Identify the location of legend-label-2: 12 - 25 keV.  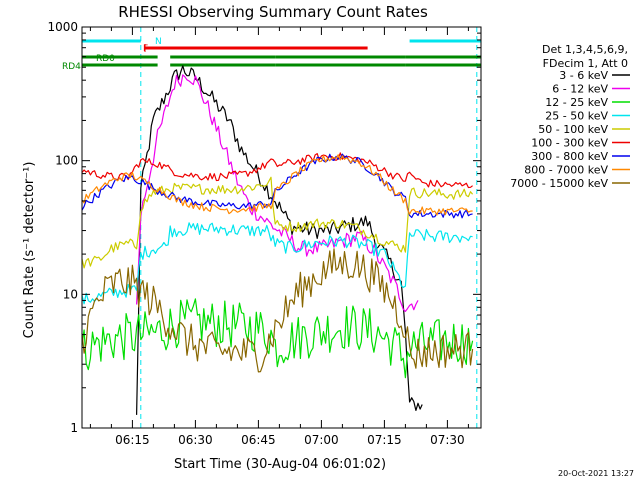
(576, 102).